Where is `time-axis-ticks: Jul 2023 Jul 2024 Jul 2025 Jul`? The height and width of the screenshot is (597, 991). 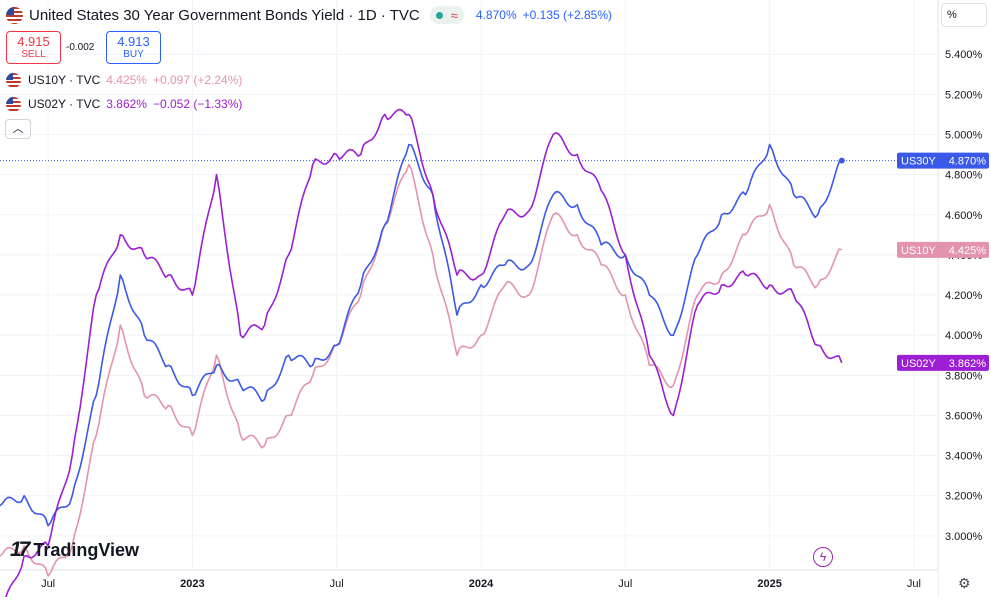 time-axis-ticks: Jul 2023 Jul 2024 Jul 2025 Jul is located at coordinates (481, 584).